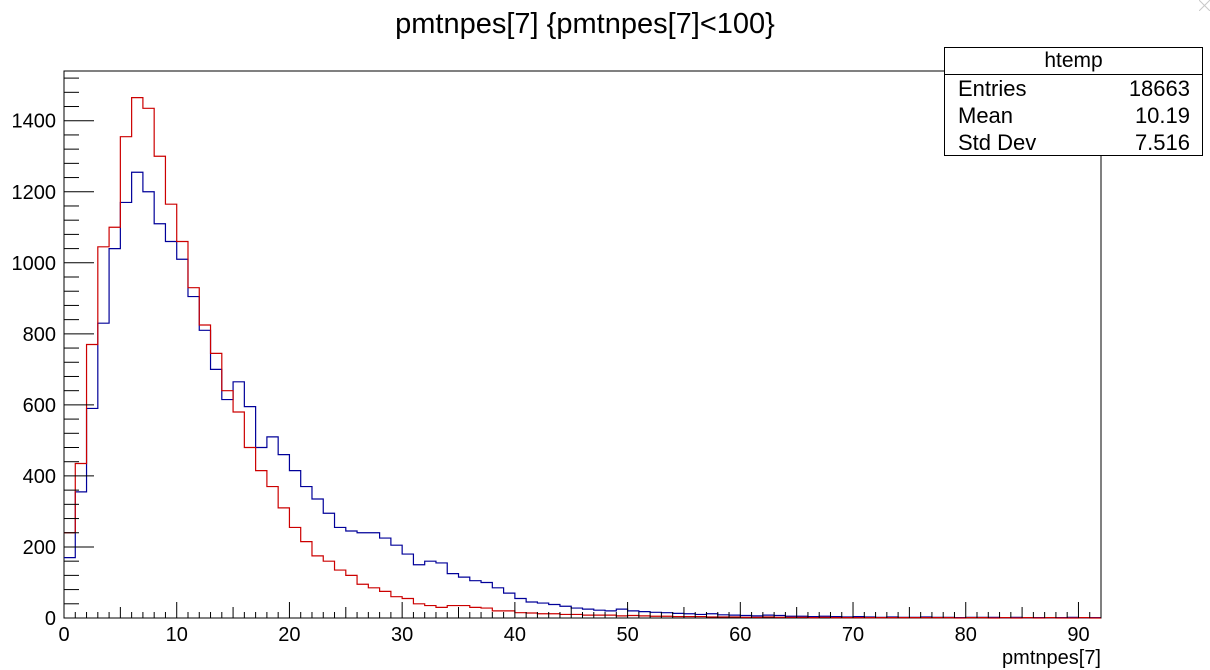 Image resolution: width=1210 pixels, height=670 pixels. What do you see at coordinates (1073, 88) in the screenshot?
I see `stats-row-entries: Entries 18663` at bounding box center [1073, 88].